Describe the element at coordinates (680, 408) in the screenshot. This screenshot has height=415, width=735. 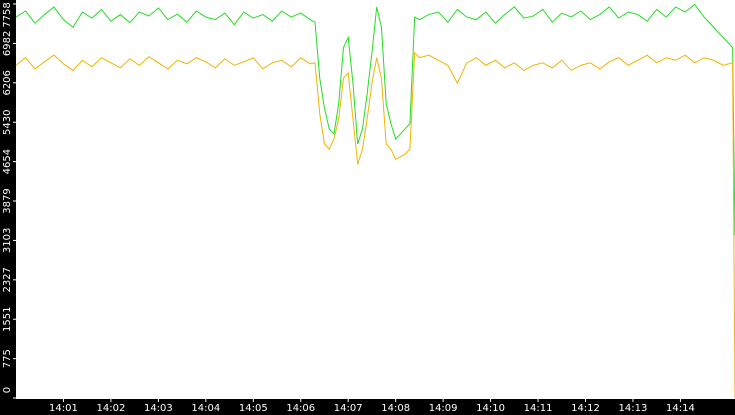
I see `x-tick-label: 14:14` at that location.